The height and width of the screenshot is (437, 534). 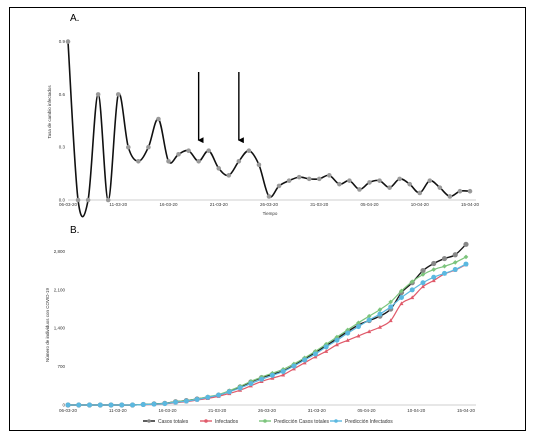 What do you see at coordinates (366, 410) in the screenshot?
I see `panel-b-x-tick: 05-04-20` at bounding box center [366, 410].